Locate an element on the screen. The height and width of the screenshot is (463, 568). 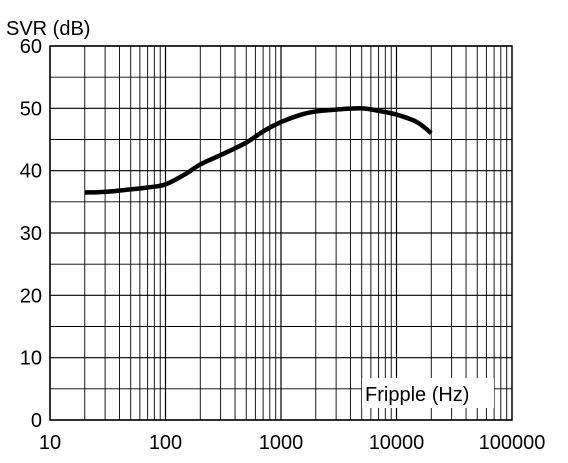
y-tick-label: 20 is located at coordinates (31, 296).